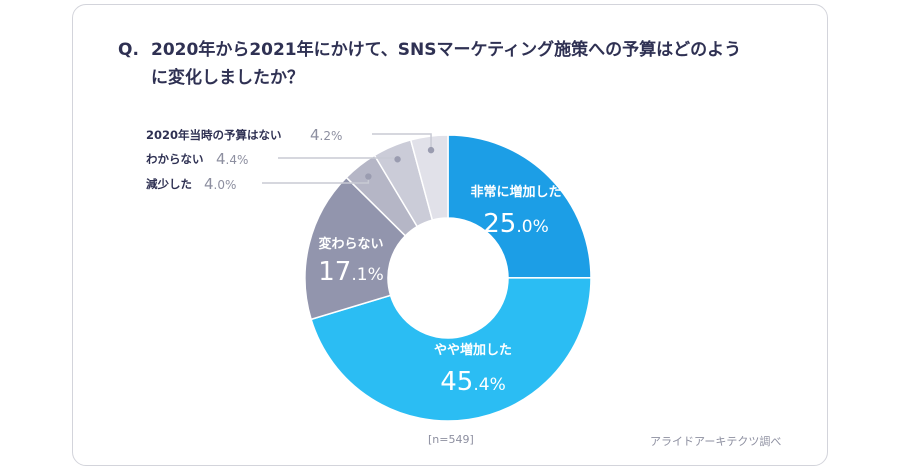 This screenshot has height=473, width=900. I want to click on source-note: アライドアーキテクツ調べ, so click(716, 441).